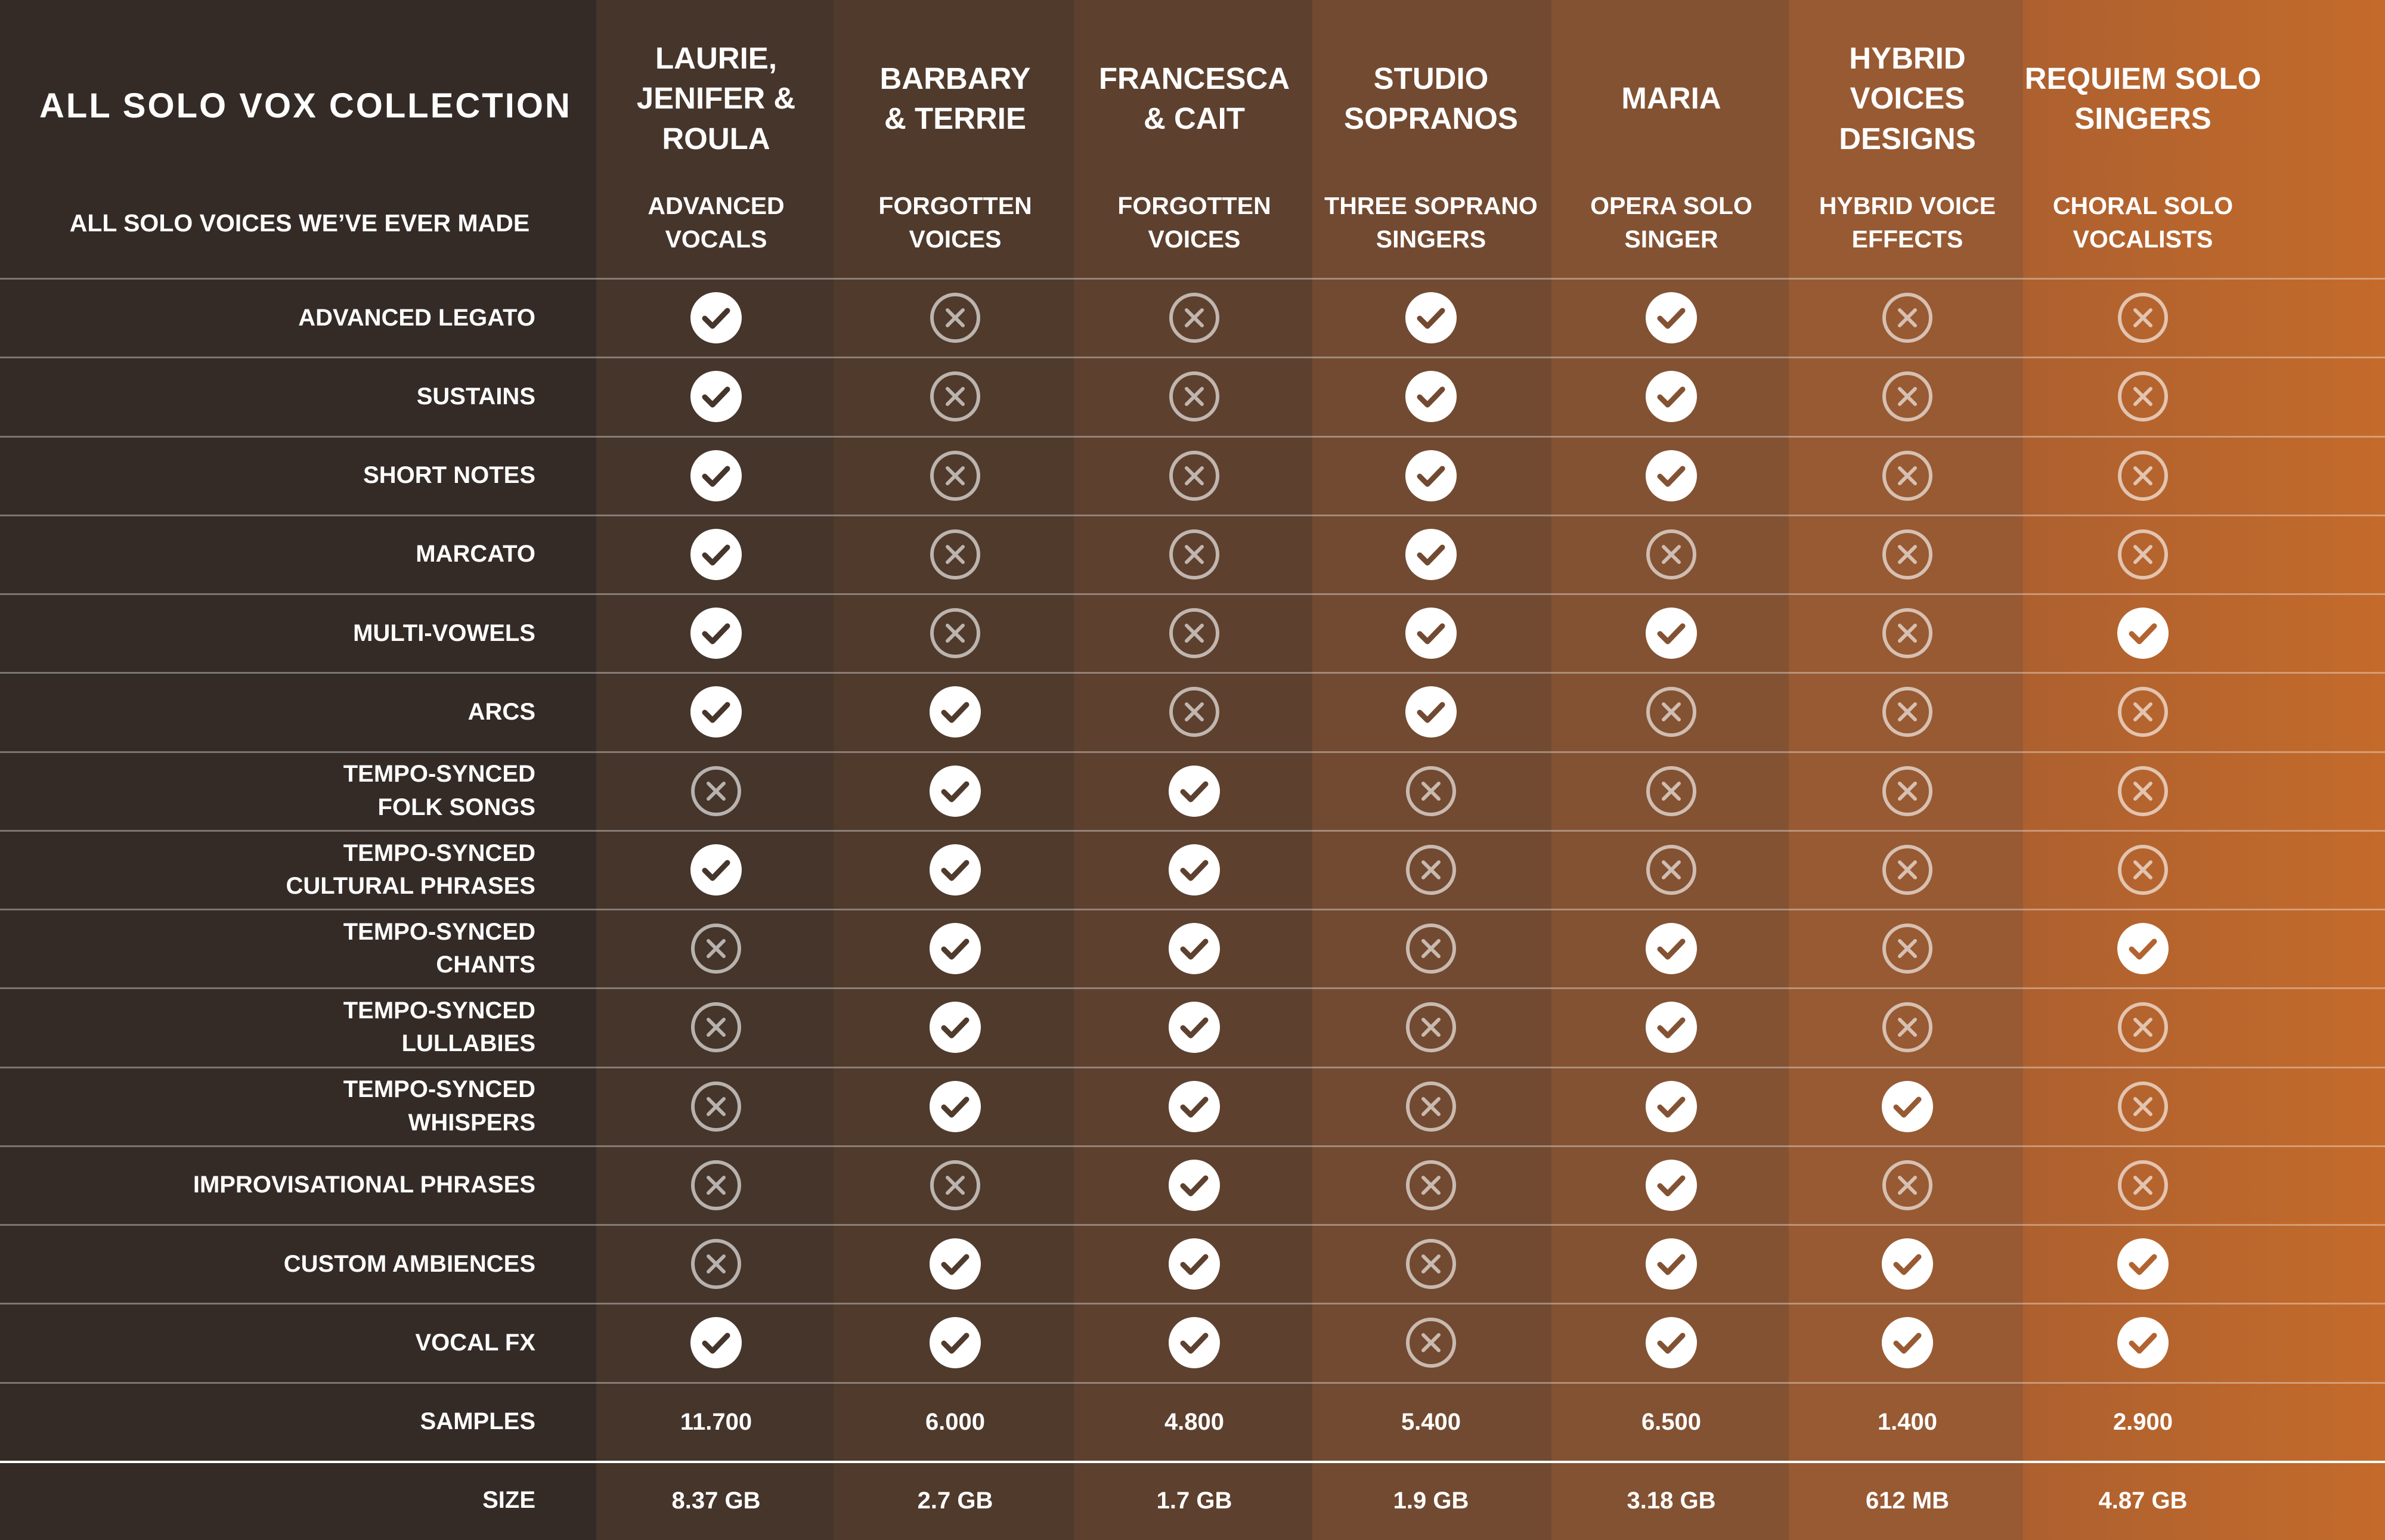 The height and width of the screenshot is (1540, 2385). I want to click on column-name: REQUIEM SOLO SINGERS, so click(2143, 98).